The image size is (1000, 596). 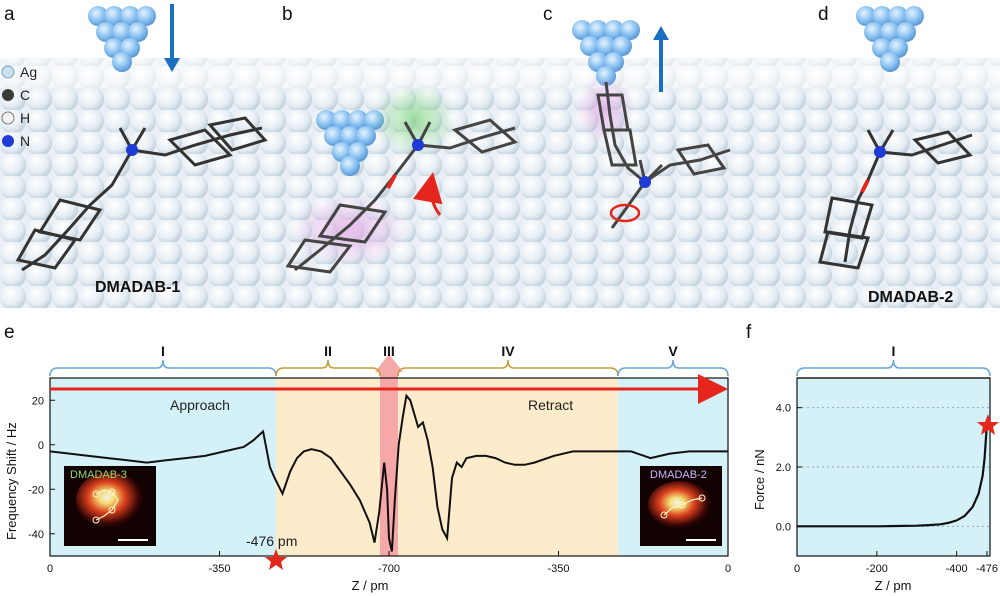 I want to click on nitrogen-atom-c, so click(x=645, y=182).